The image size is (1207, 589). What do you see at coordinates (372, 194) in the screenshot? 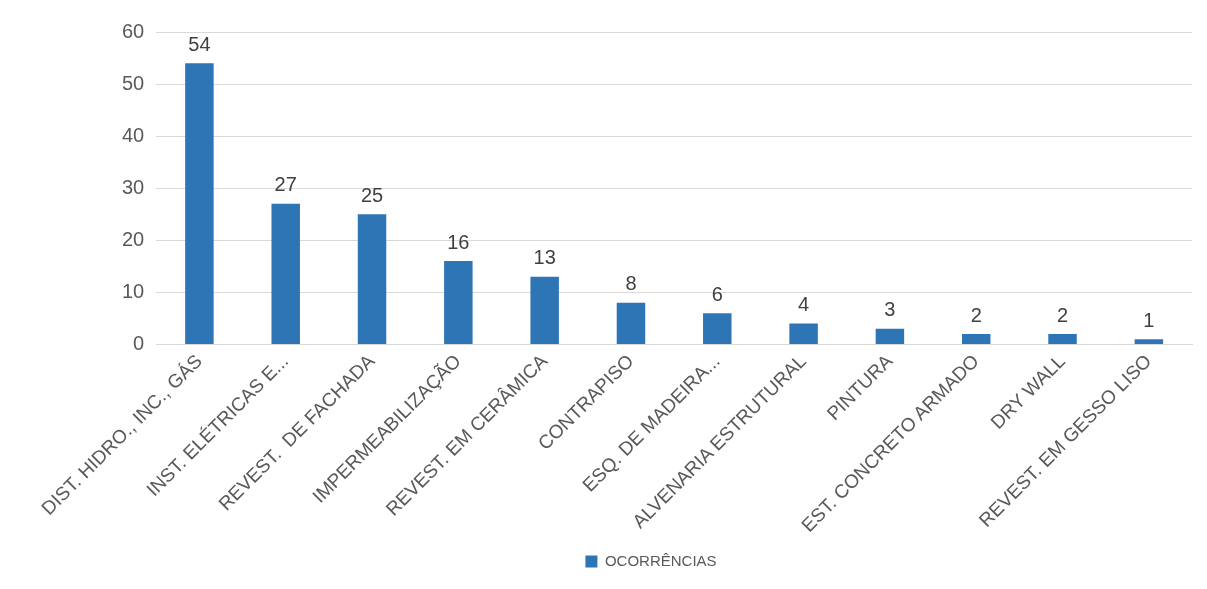
I see `data-label: 25` at bounding box center [372, 194].